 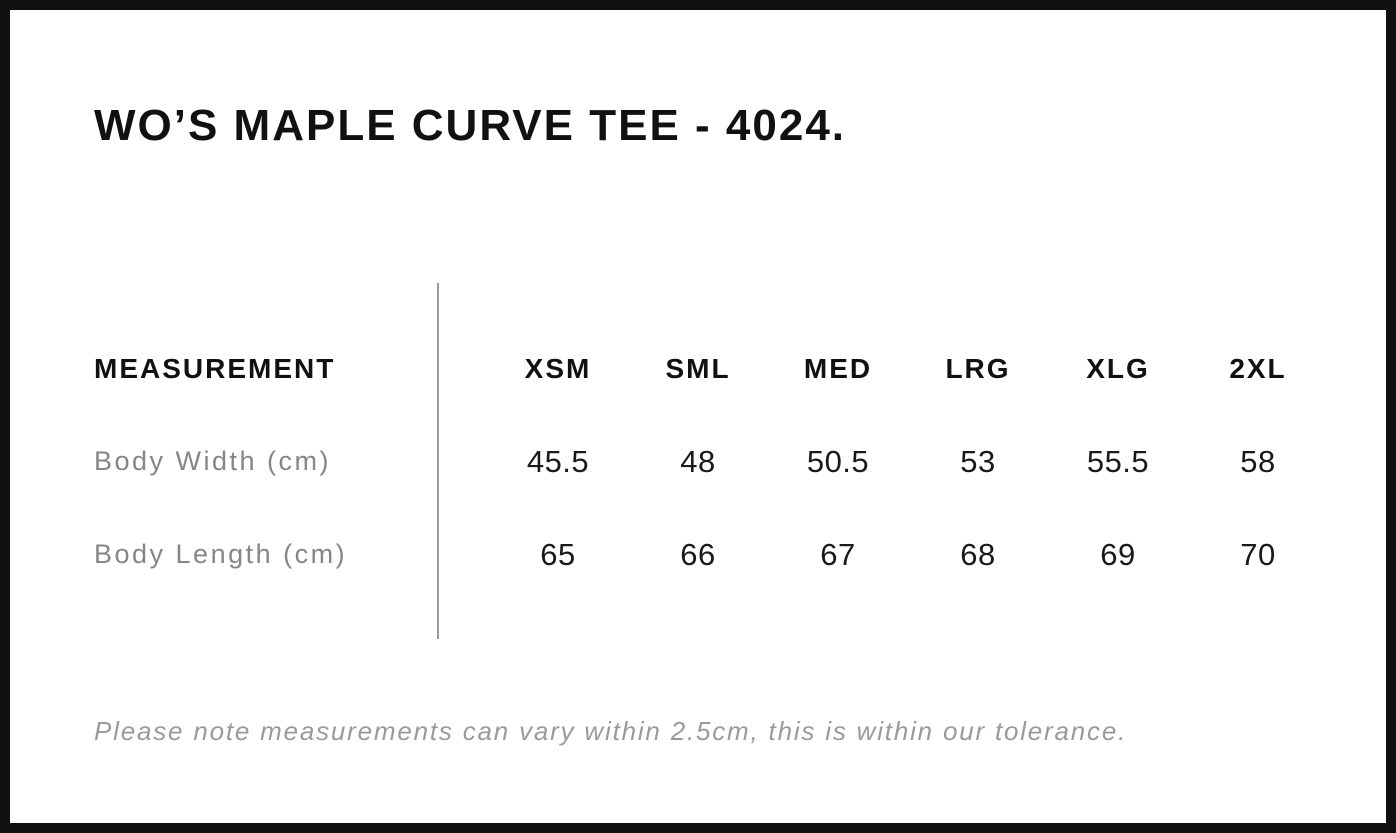 What do you see at coordinates (215, 368) in the screenshot?
I see `measurement-column-header: MEASUREMENT` at bounding box center [215, 368].